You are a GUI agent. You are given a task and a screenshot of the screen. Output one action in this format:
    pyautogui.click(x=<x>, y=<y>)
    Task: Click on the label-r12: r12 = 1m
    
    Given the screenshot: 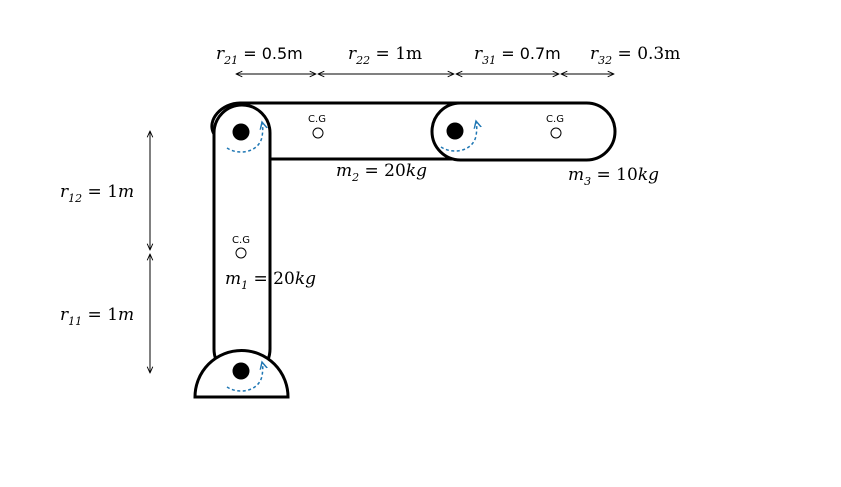 What is the action you would take?
    pyautogui.click(x=97, y=193)
    